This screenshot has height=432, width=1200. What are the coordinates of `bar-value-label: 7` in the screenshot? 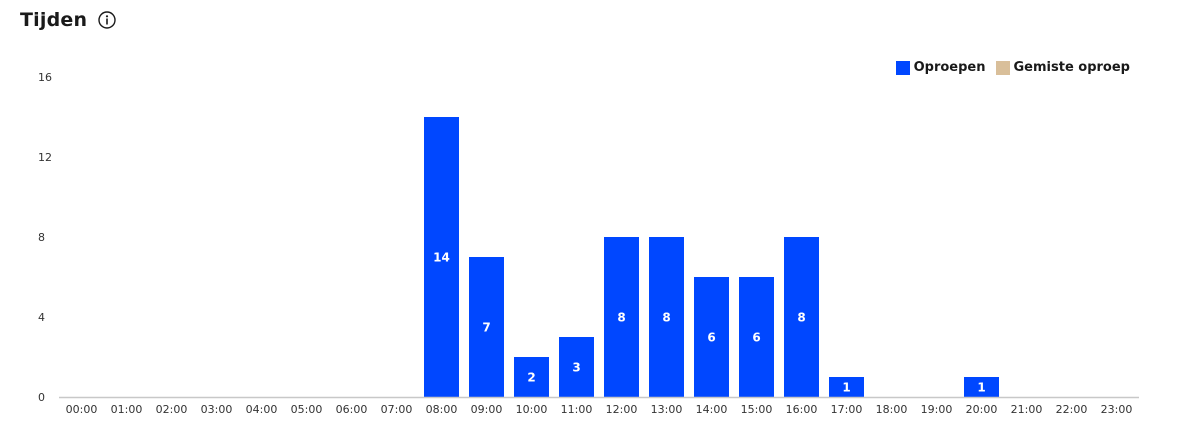 It's located at (486, 328).